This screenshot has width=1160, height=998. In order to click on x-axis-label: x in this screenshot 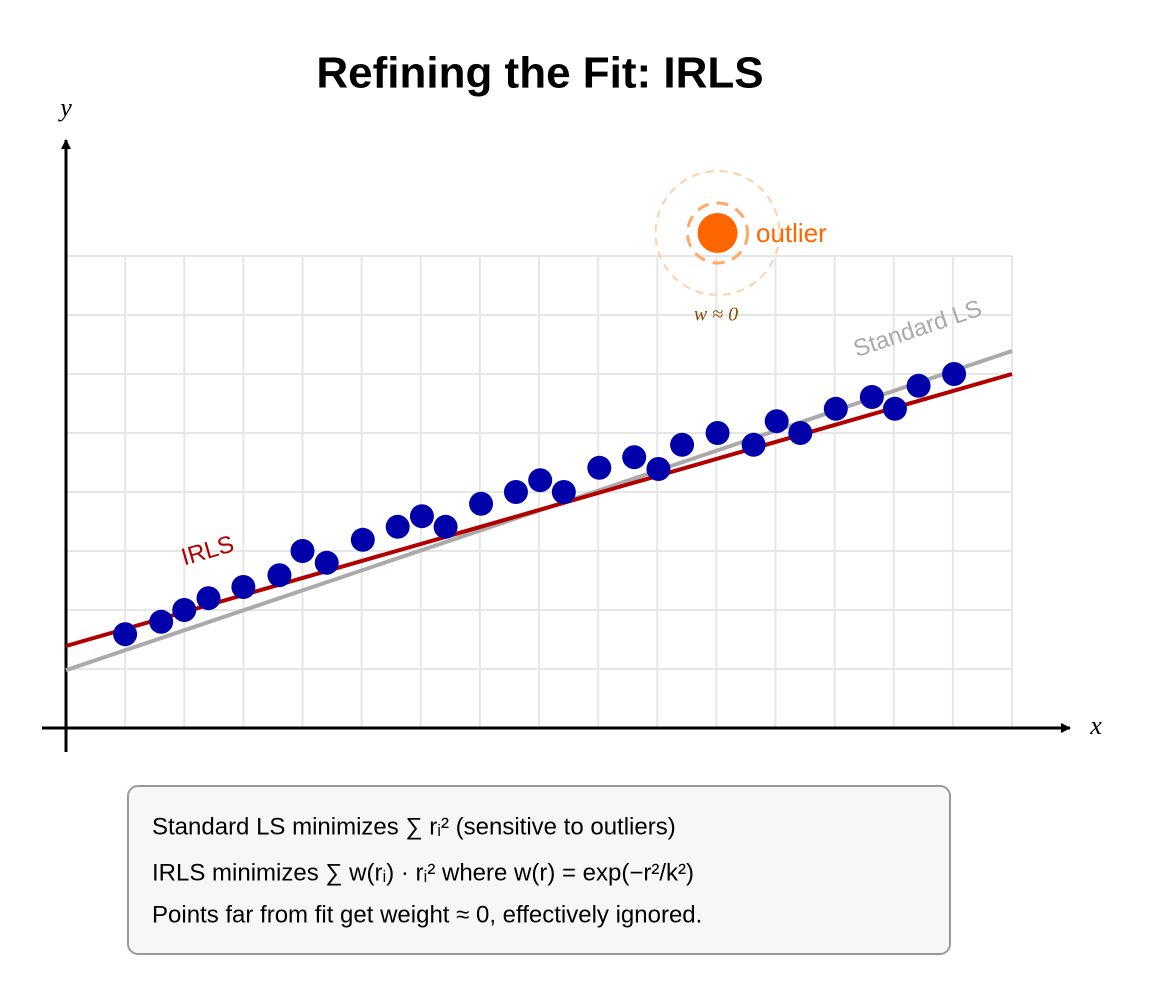, I will do `click(1095, 725)`.